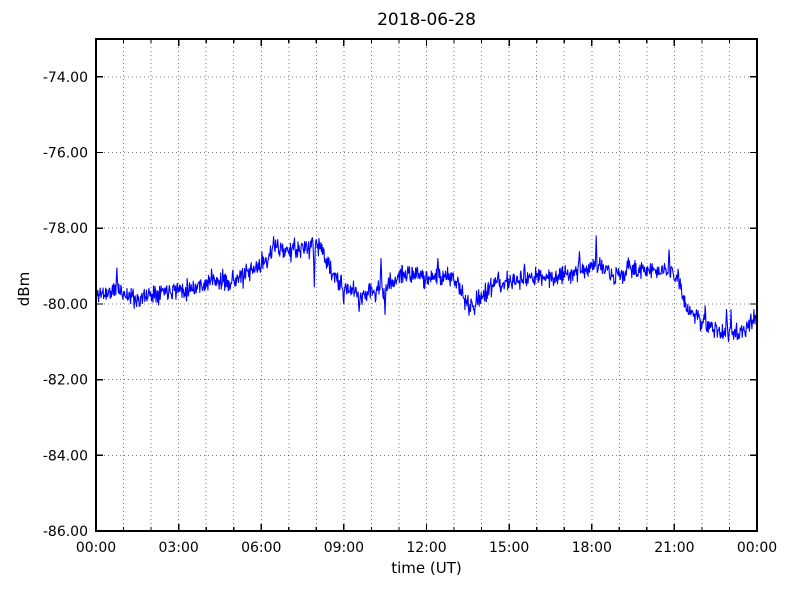 This screenshot has width=800, height=600. What do you see at coordinates (65, 78) in the screenshot?
I see `y-tick-label: -74.00` at bounding box center [65, 78].